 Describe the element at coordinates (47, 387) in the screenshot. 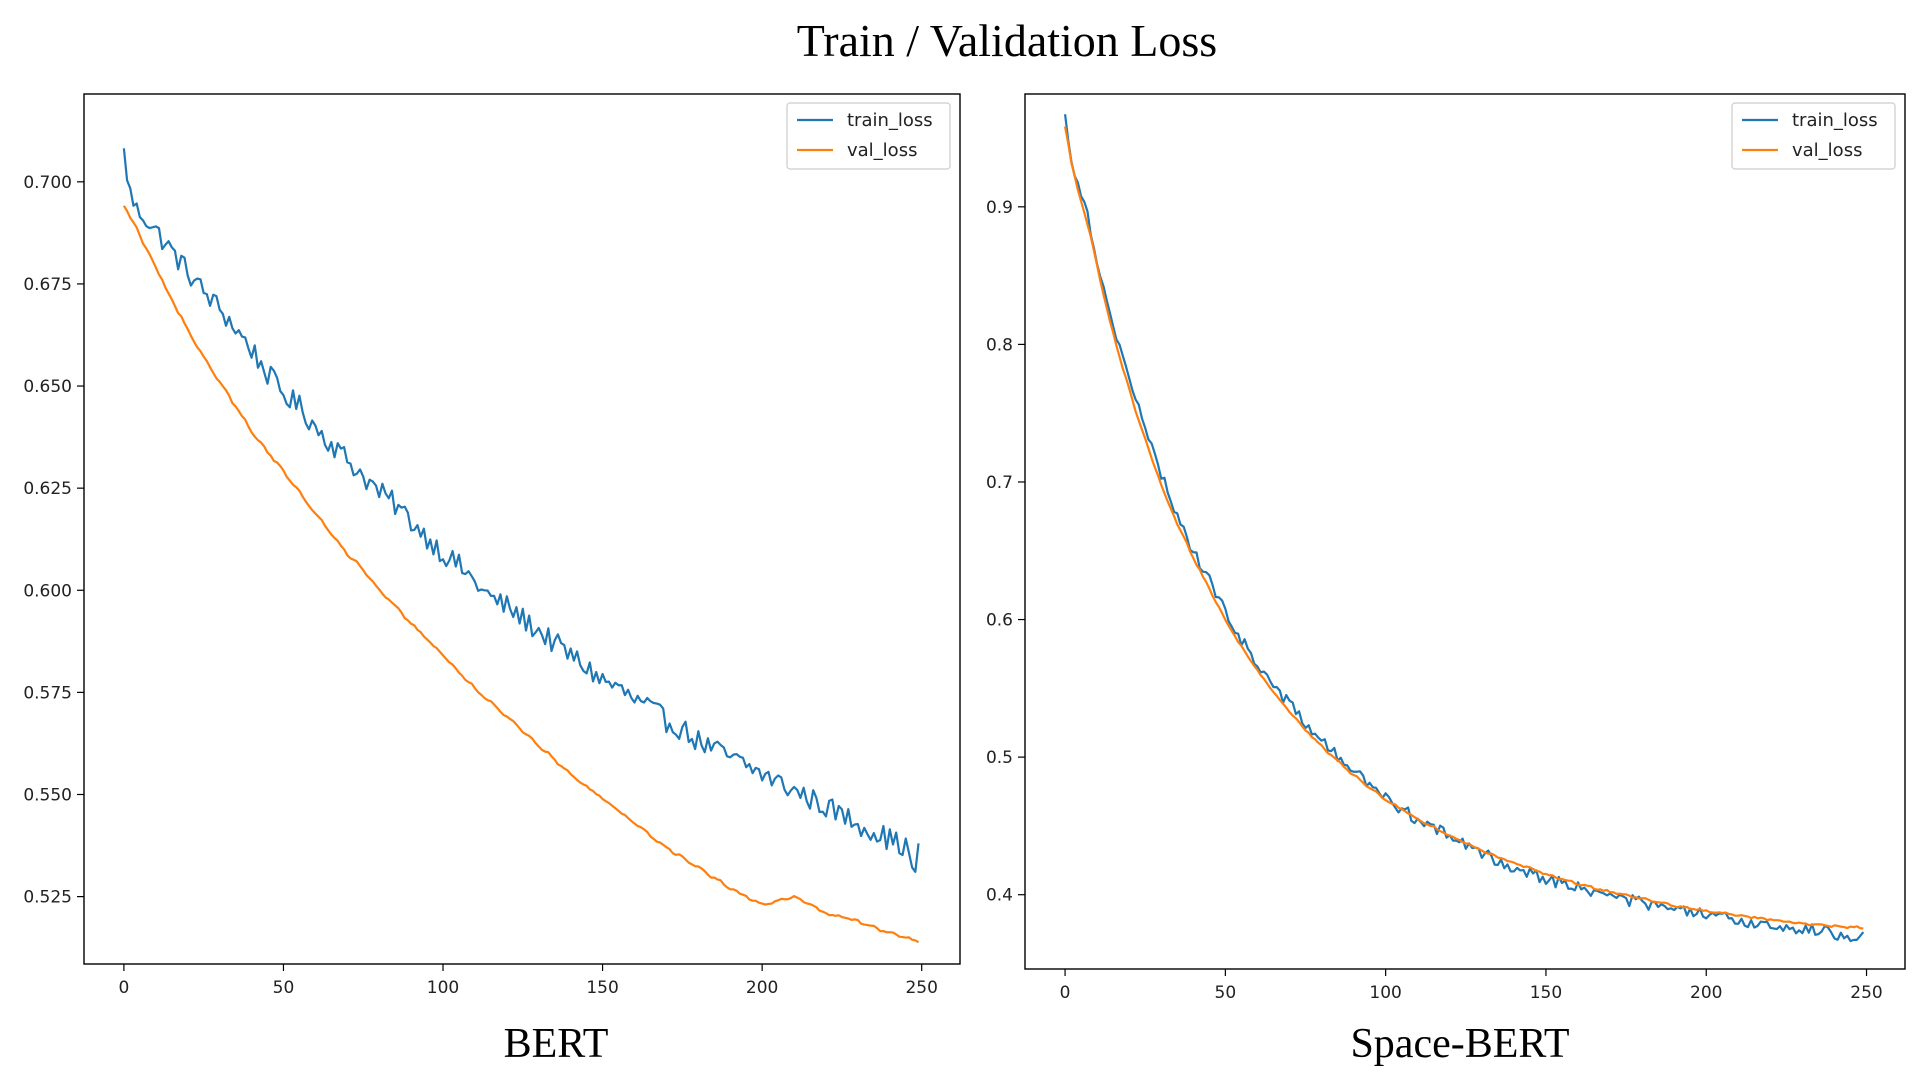

I see `y-tick-label-bert-5: 0.650` at that location.